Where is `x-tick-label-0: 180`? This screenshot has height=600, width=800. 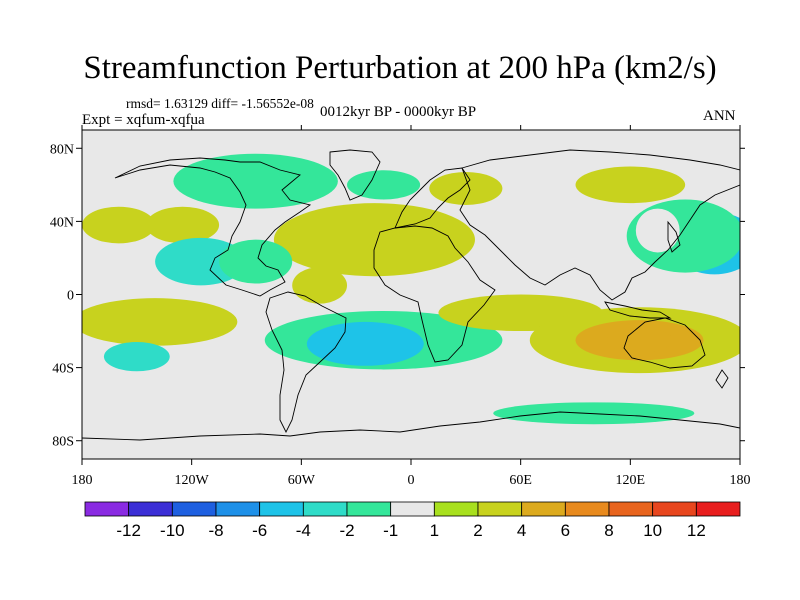 x-tick-label-0: 180 is located at coordinates (82, 480).